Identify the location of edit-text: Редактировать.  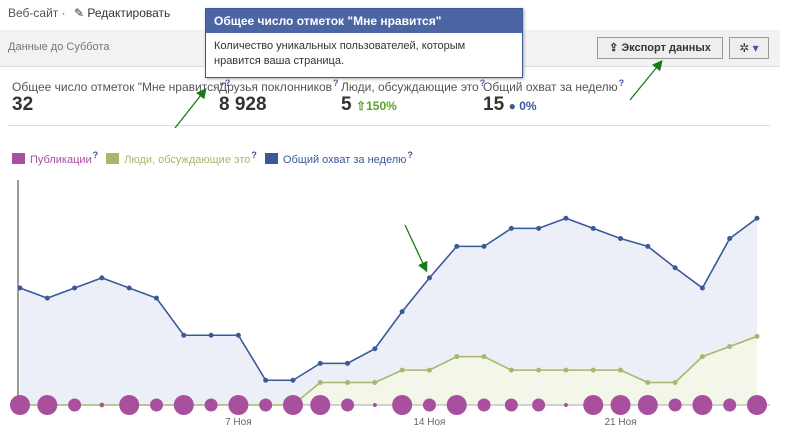
(129, 13).